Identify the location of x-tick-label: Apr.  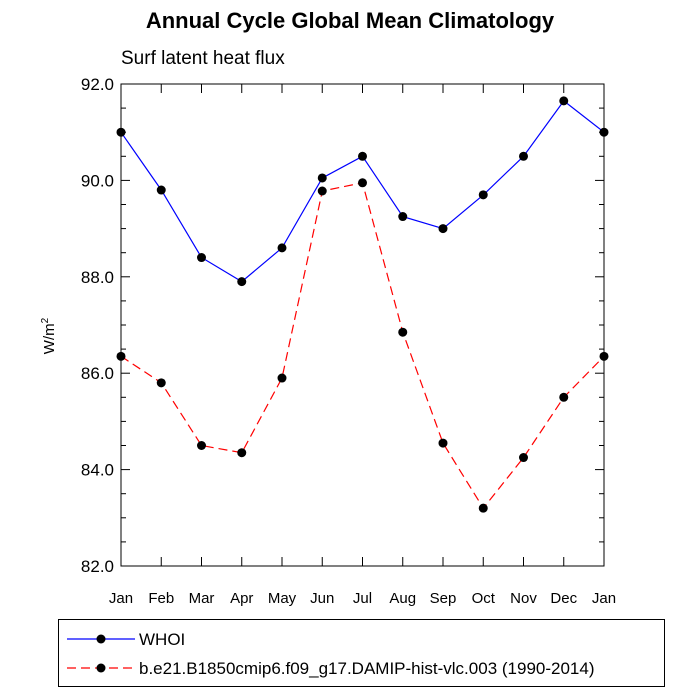
(241, 598).